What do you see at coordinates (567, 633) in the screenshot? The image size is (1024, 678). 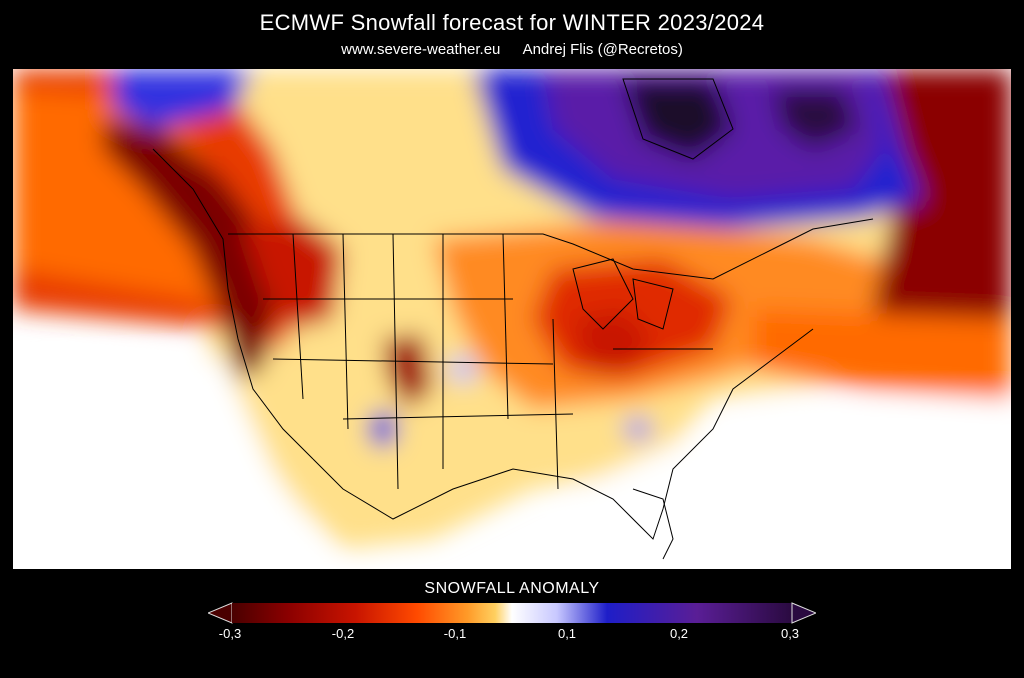 I see `colorbar-tick-label: 0,1` at bounding box center [567, 633].